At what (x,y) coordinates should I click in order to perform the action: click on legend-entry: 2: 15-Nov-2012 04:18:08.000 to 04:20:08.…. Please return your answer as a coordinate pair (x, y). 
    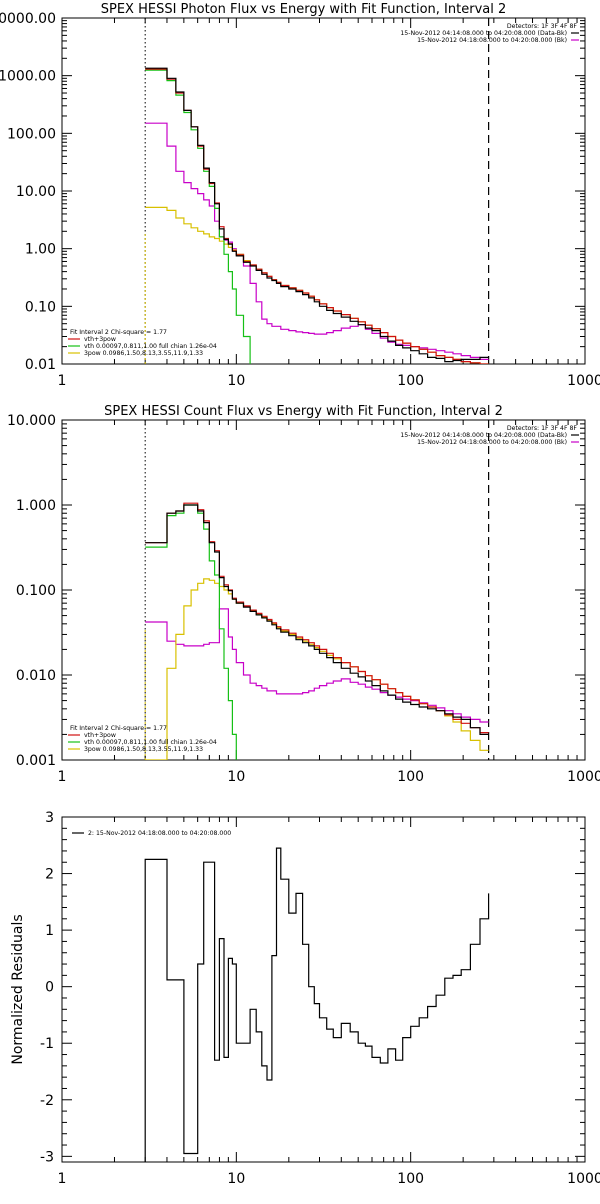
    Looking at the image, I should click on (159, 833).